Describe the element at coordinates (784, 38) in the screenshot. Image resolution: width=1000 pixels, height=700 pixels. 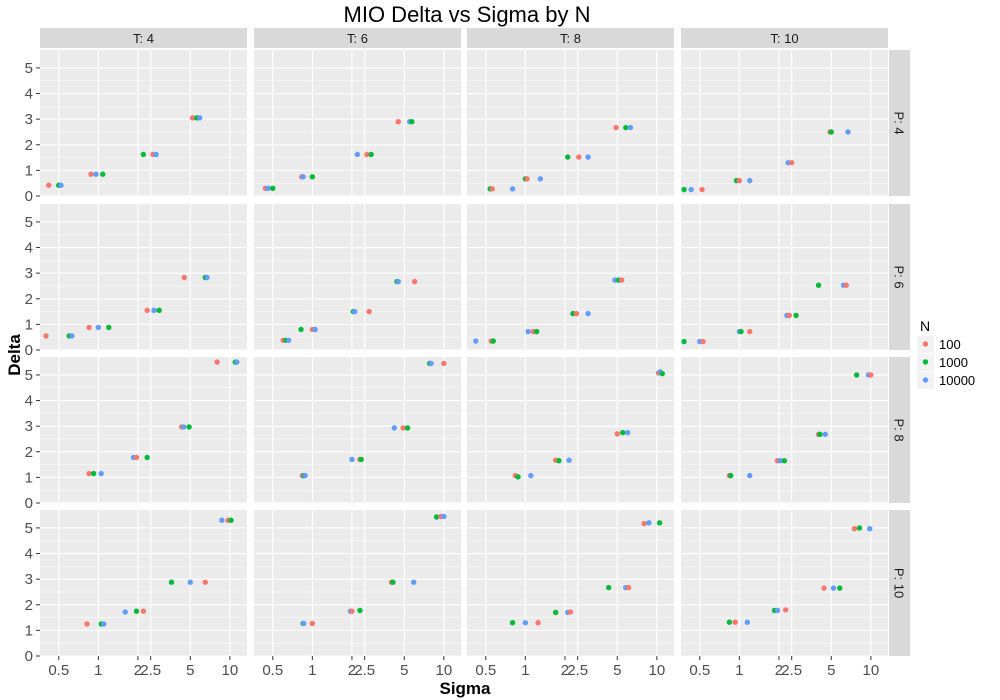
I see `column-strip-label: T: 10` at that location.